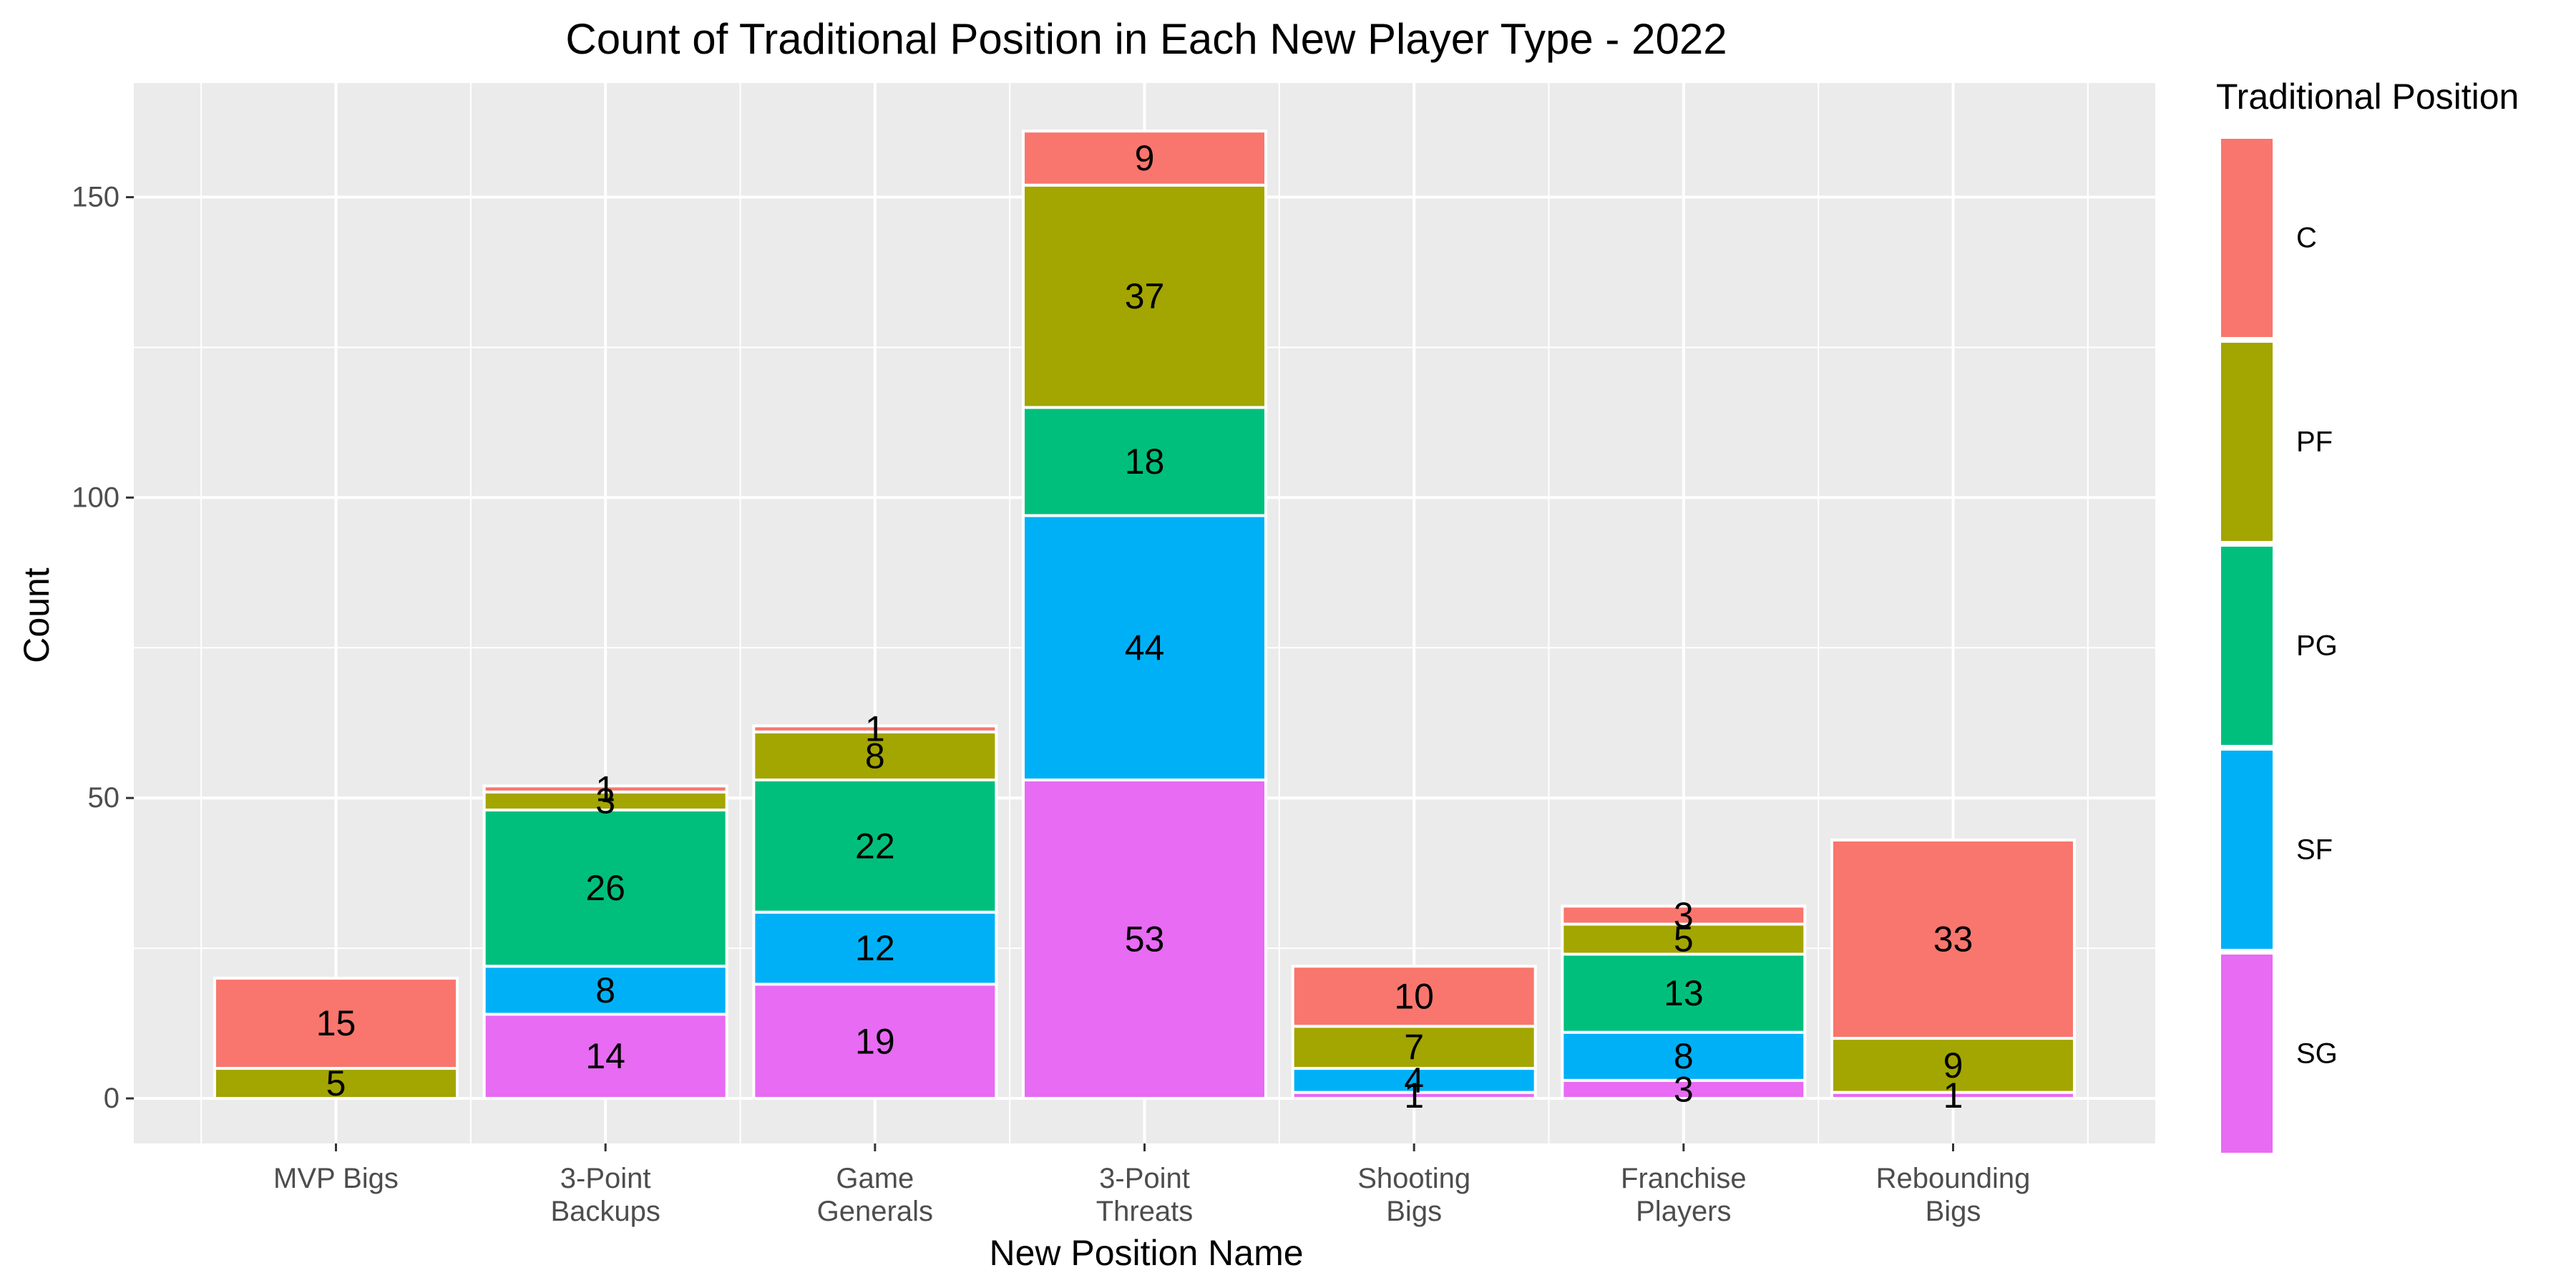 Image resolution: width=2576 pixels, height=1288 pixels. Describe the element at coordinates (1146, 1253) in the screenshot. I see `x-axis-title: New Position Name` at that location.